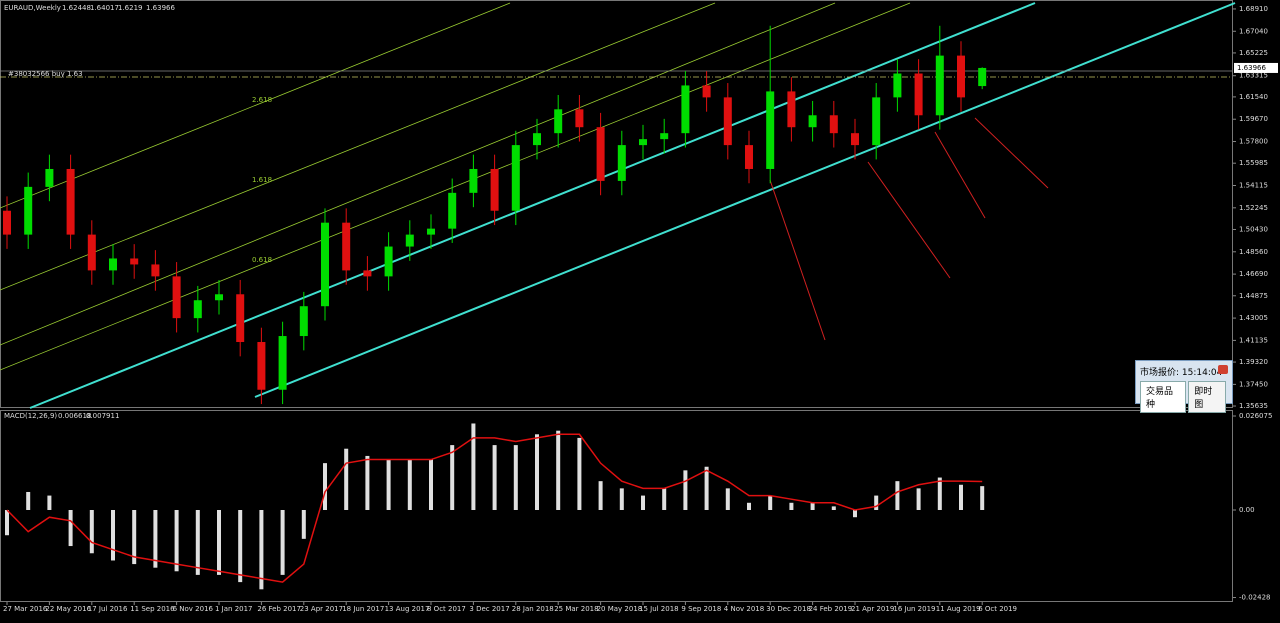 Image resolution: width=1280 pixels, height=623 pixels. What do you see at coordinates (659, 609) in the screenshot?
I see `x-tick-label: 15 Jul 2018` at bounding box center [659, 609].